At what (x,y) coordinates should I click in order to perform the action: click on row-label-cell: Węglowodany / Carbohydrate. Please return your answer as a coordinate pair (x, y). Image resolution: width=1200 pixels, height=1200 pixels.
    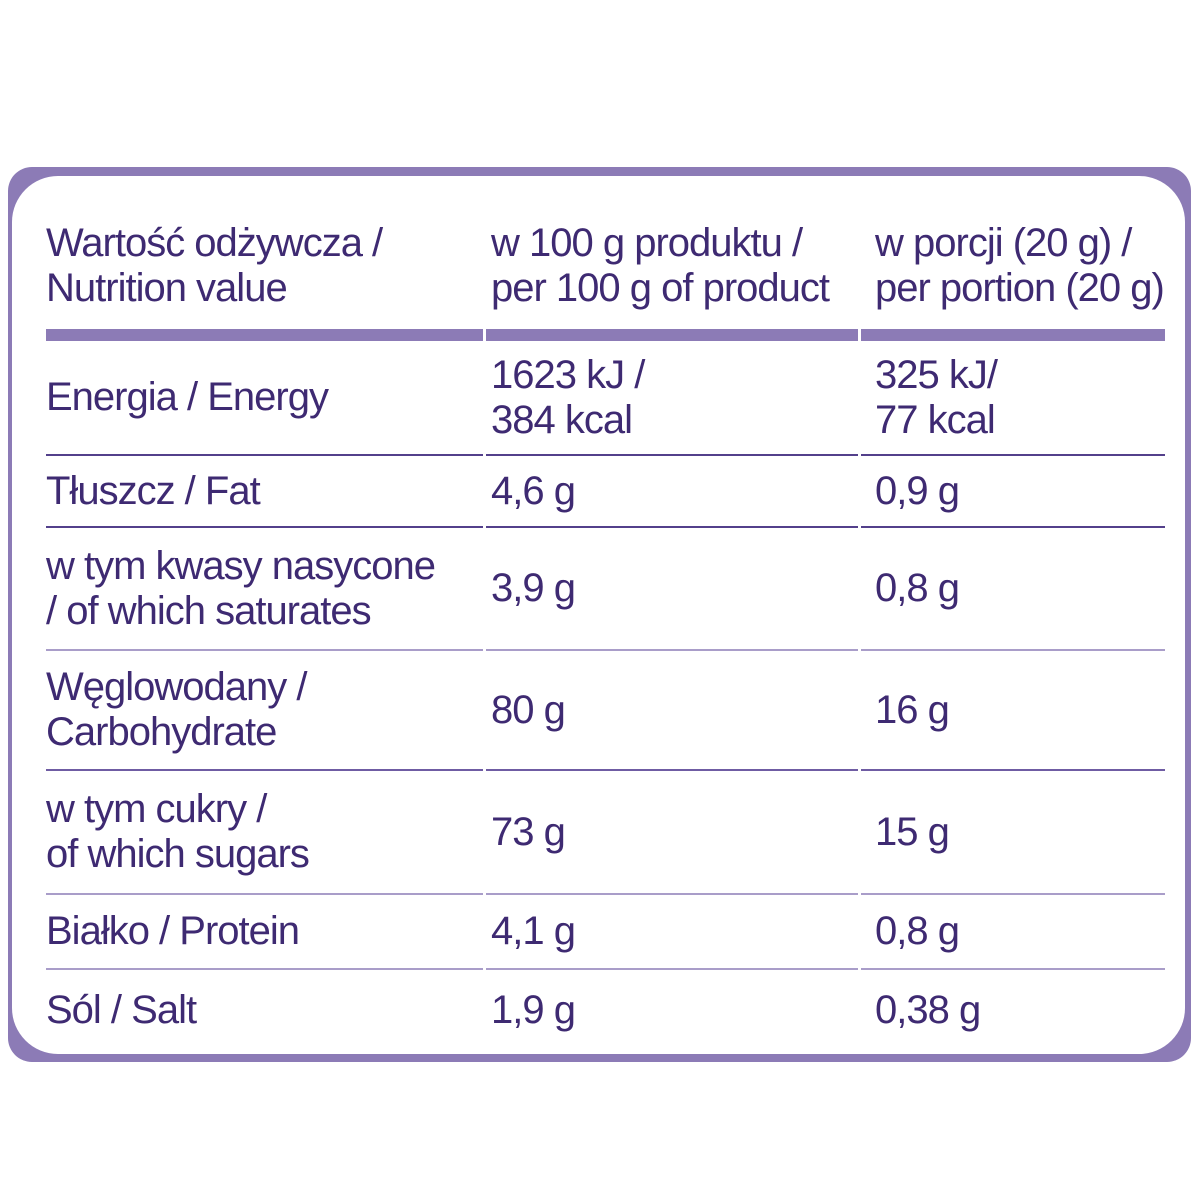
    Looking at the image, I should click on (264, 710).